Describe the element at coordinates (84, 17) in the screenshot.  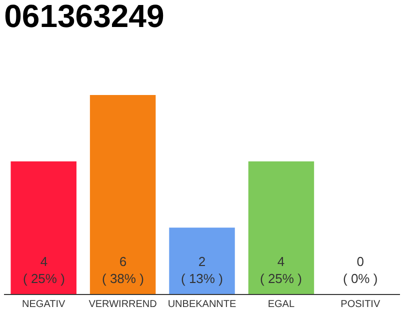
I see `chart-title: 061363249` at that location.